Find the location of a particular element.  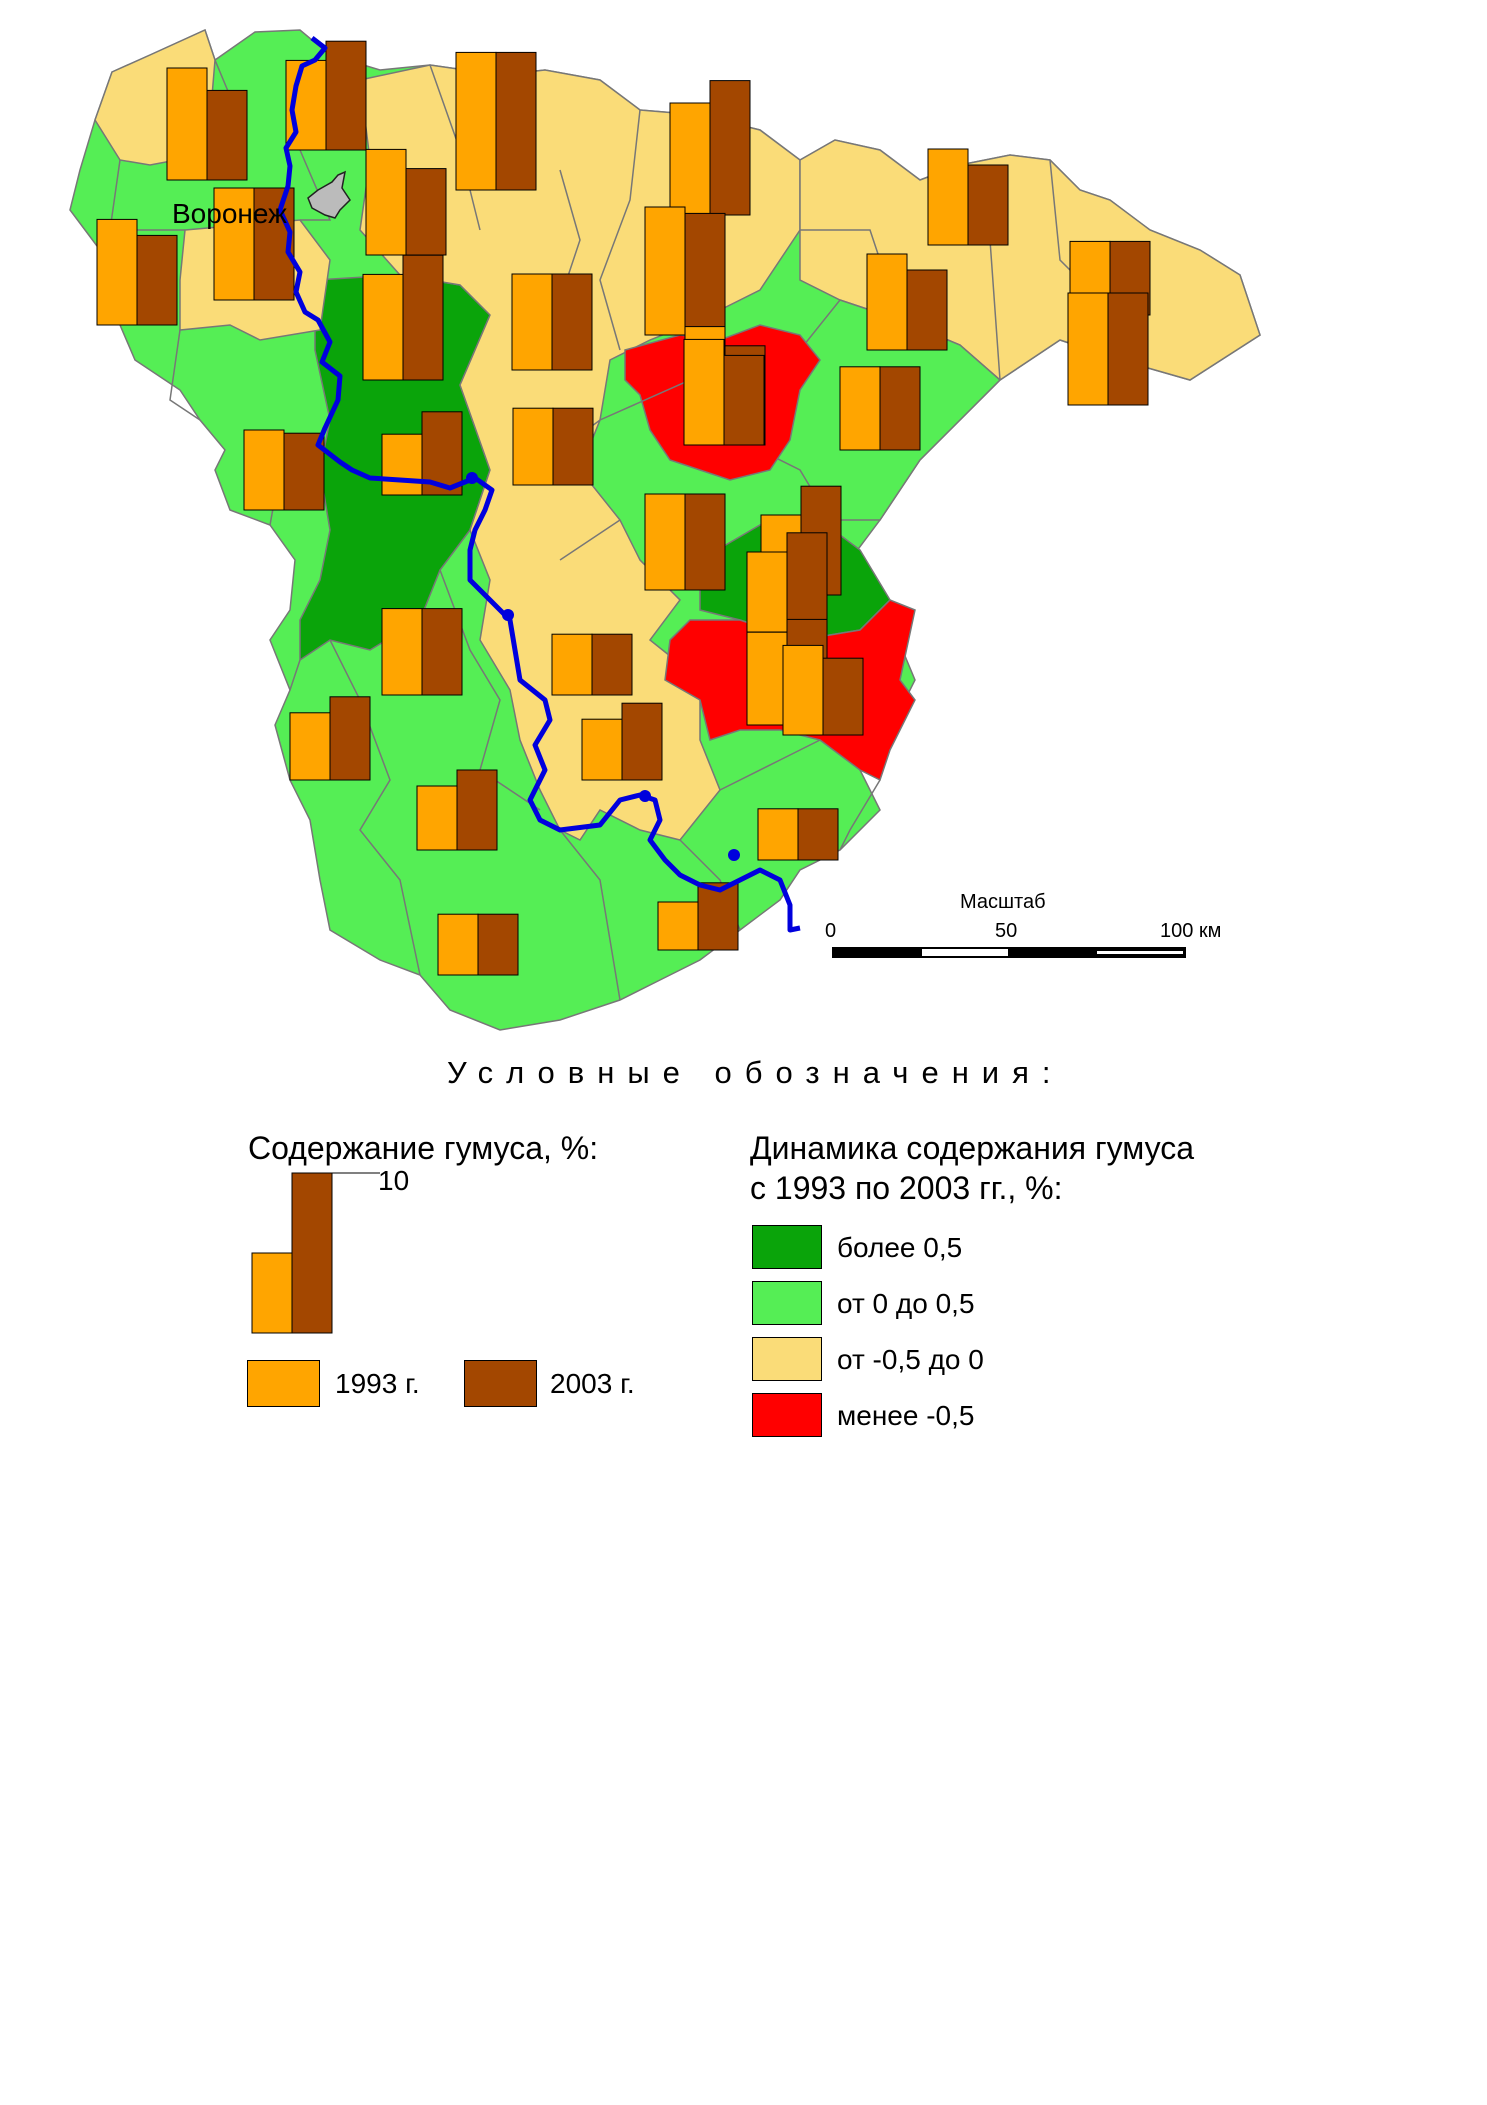

scale-bar: Масштаб 0 50 100 км is located at coordinates (1023, 924).